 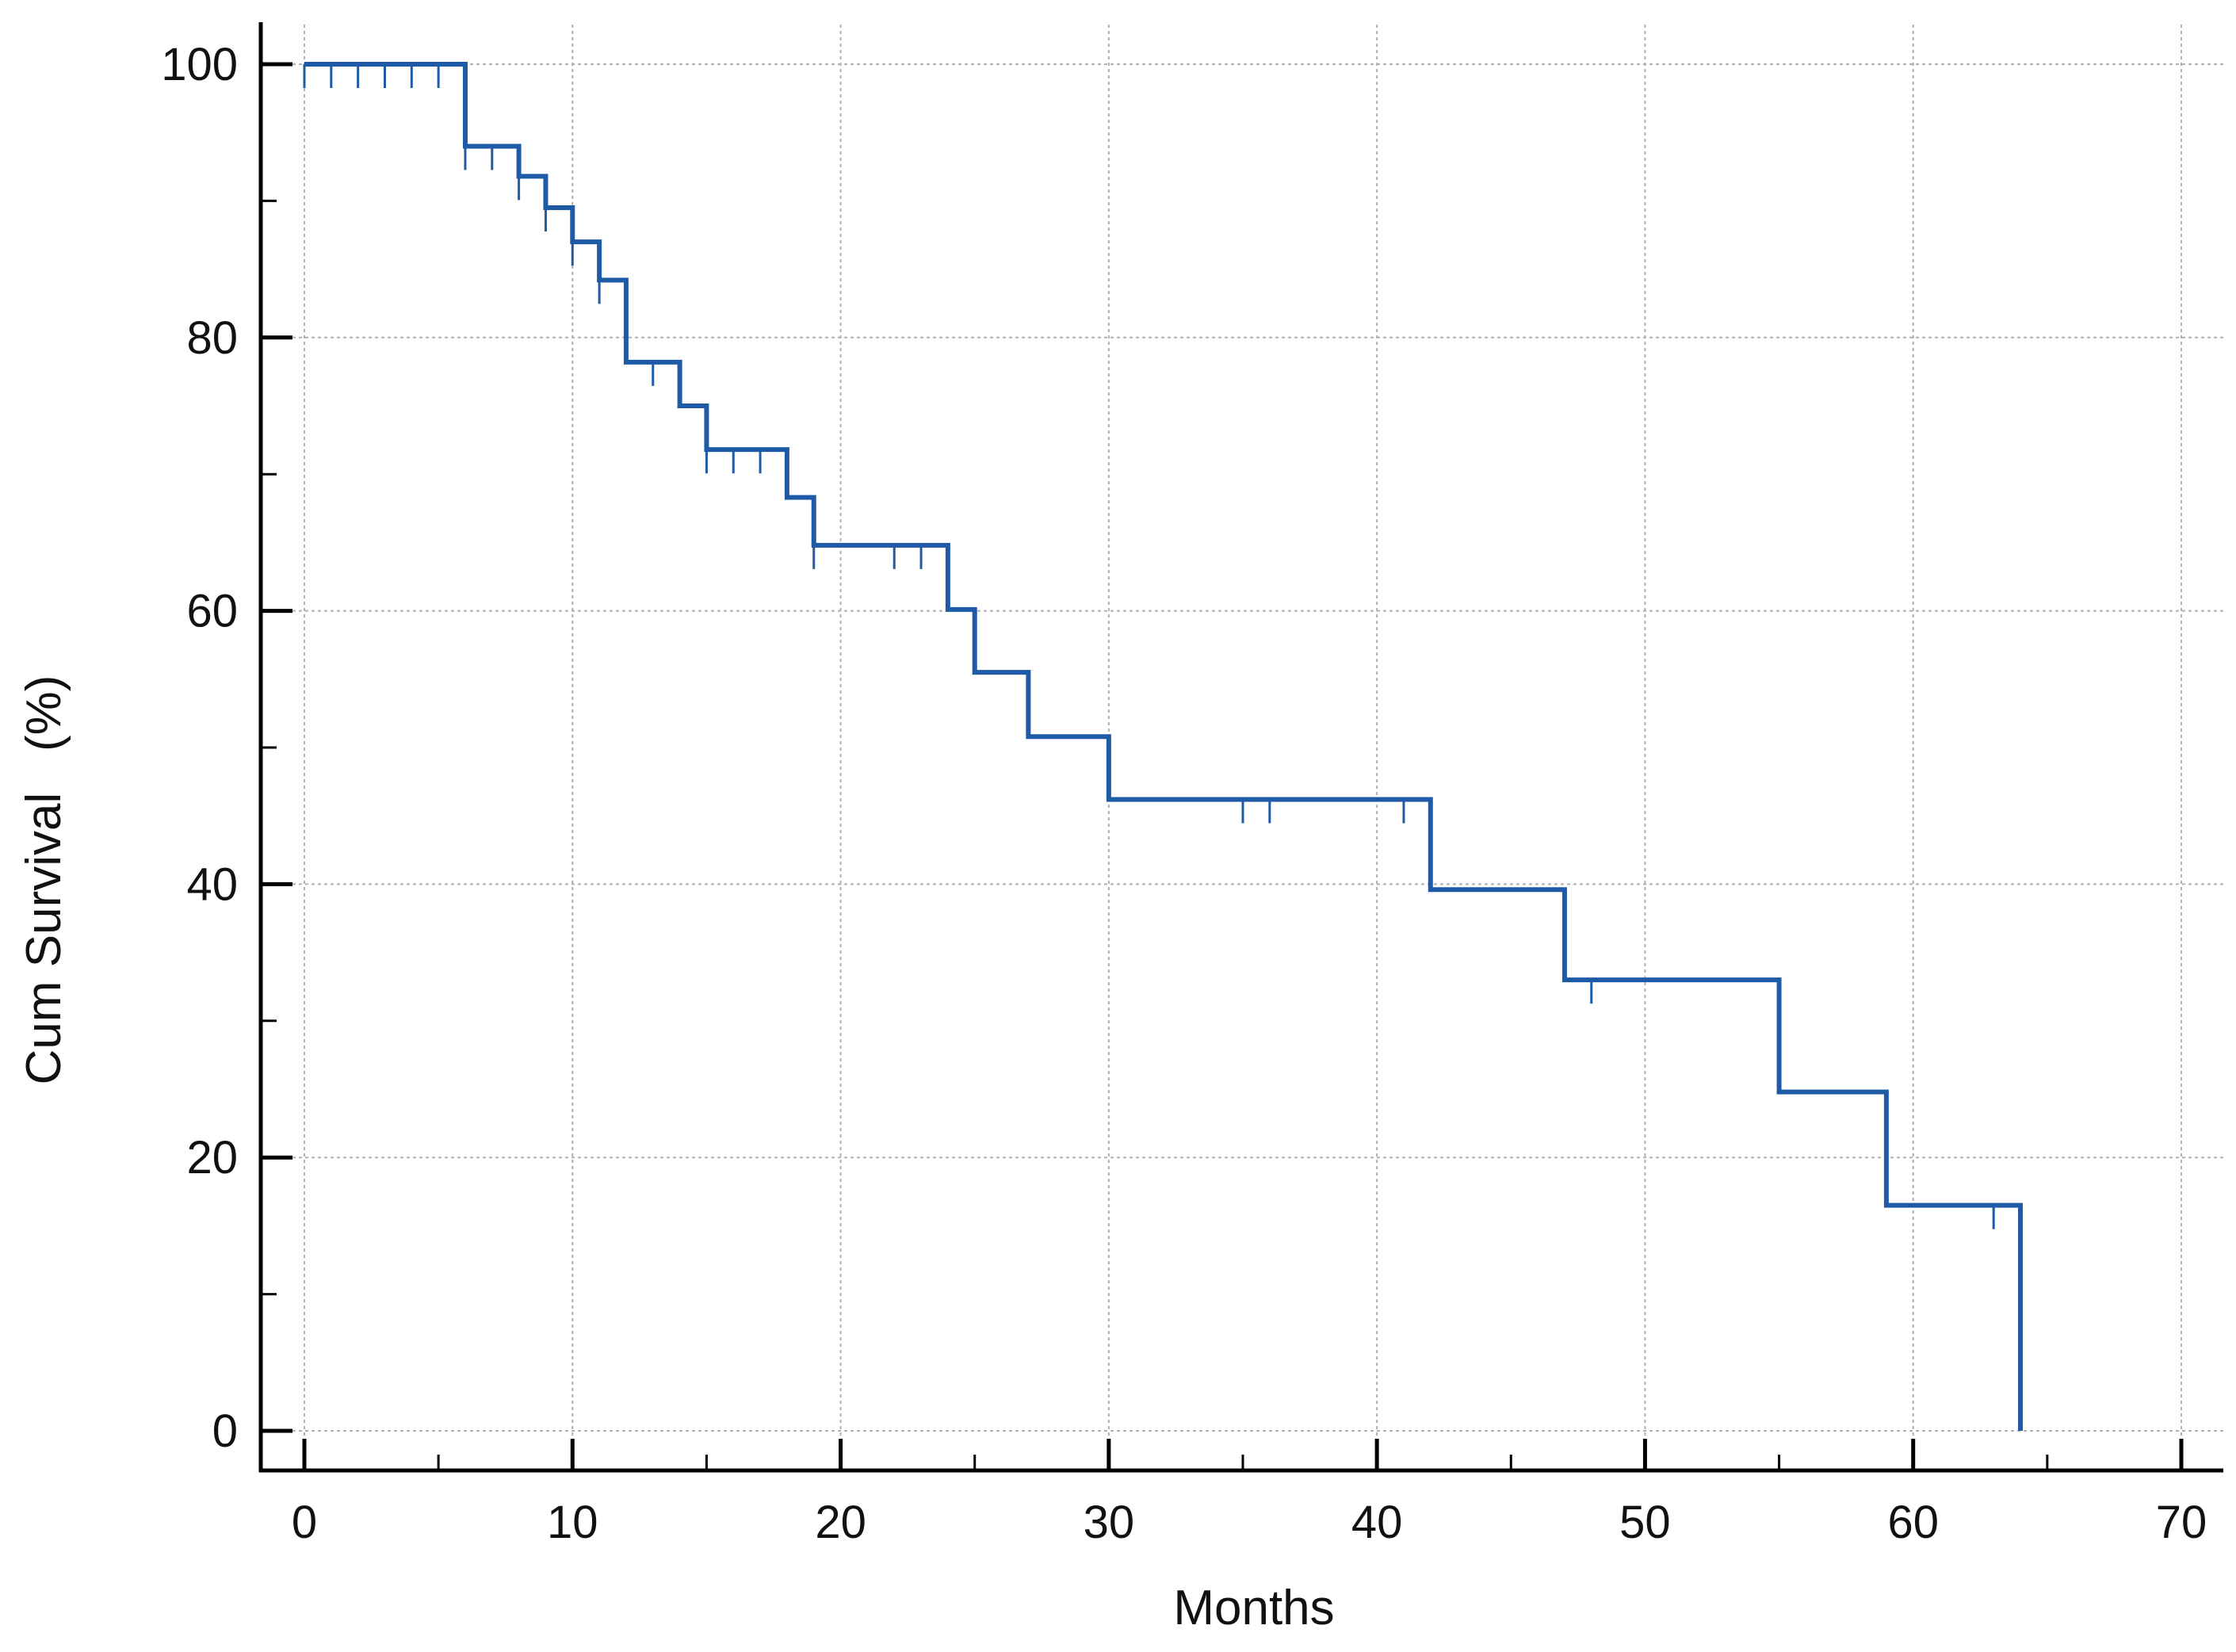 I want to click on y-tick-label-3: 60, so click(x=212, y=611).